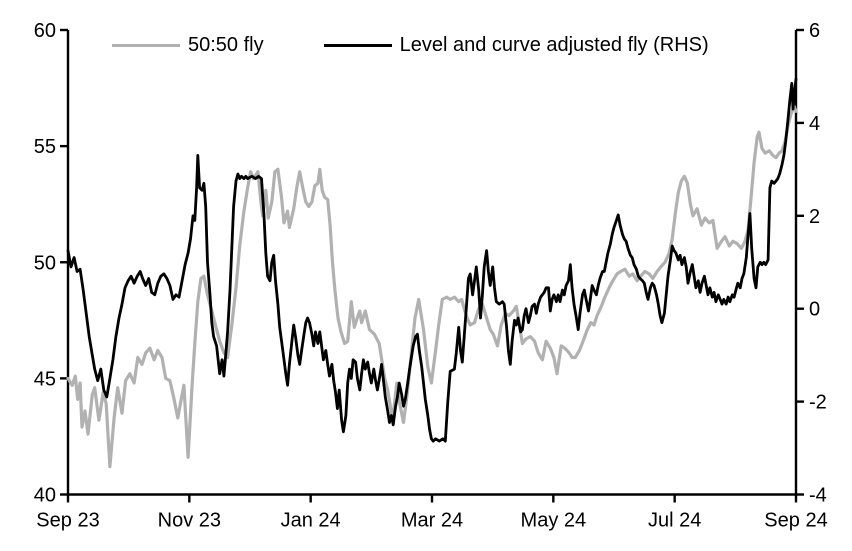  I want to click on y-left-tick-label: 60, so click(45, 31).